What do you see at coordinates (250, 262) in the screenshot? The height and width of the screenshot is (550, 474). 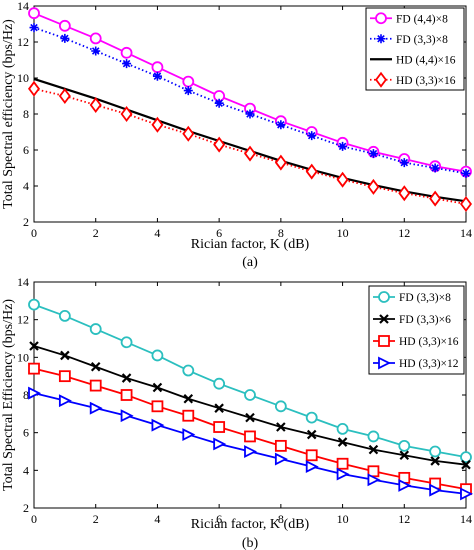 I see `panel-caption: (a)` at bounding box center [250, 262].